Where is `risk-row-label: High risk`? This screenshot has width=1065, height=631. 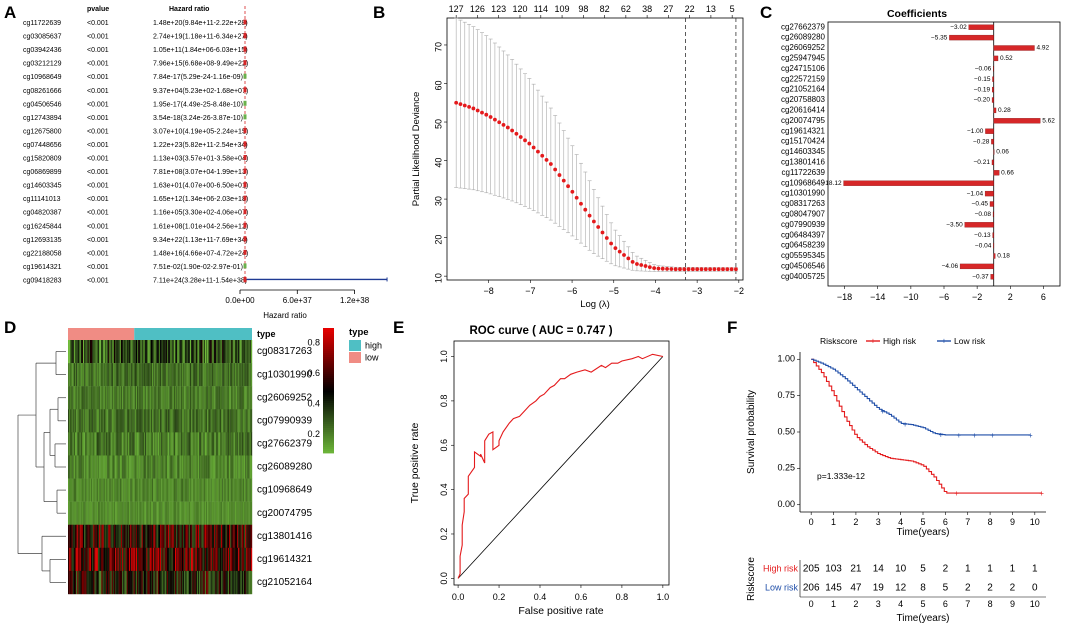 risk-row-label: High risk is located at coordinates (781, 568).